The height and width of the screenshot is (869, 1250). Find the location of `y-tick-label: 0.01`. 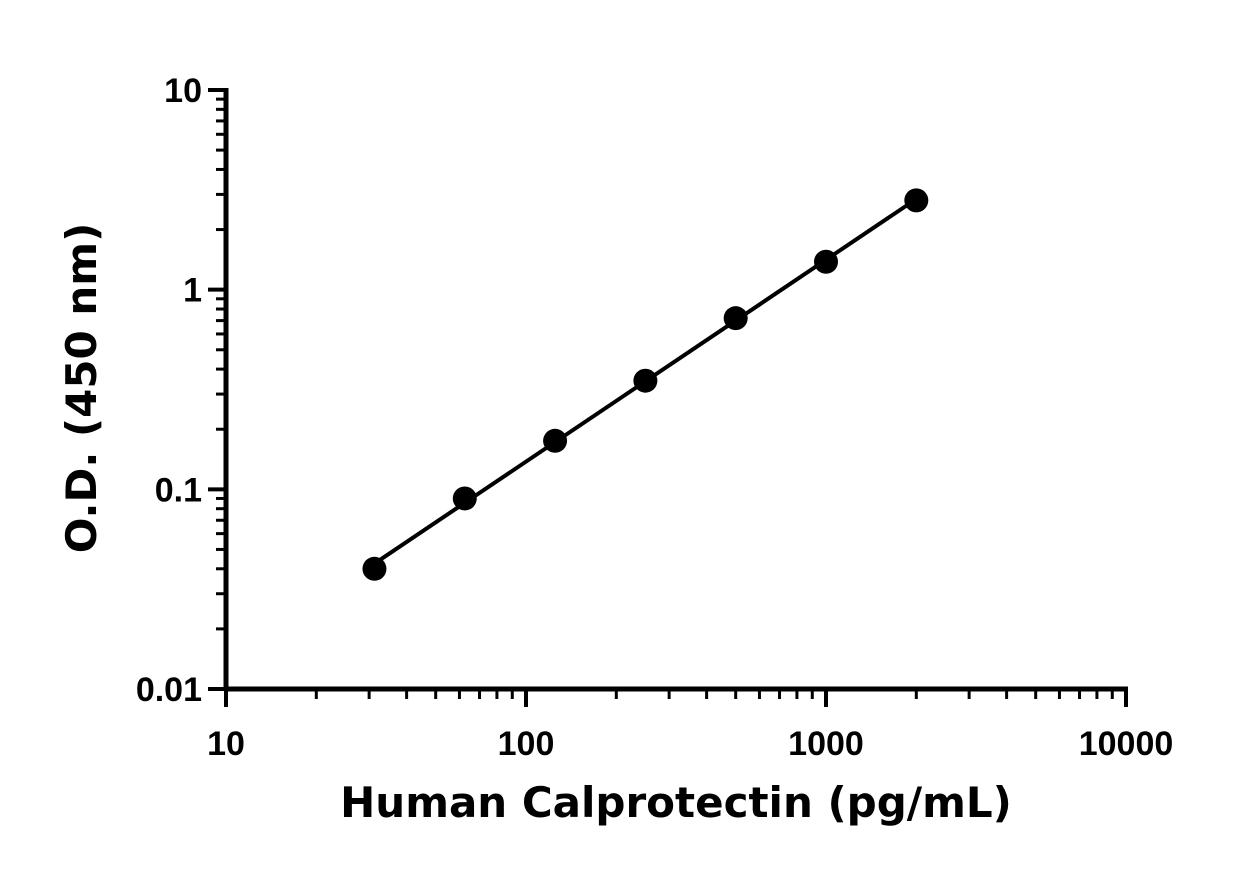

y-tick-label: 0.01 is located at coordinates (169, 690).